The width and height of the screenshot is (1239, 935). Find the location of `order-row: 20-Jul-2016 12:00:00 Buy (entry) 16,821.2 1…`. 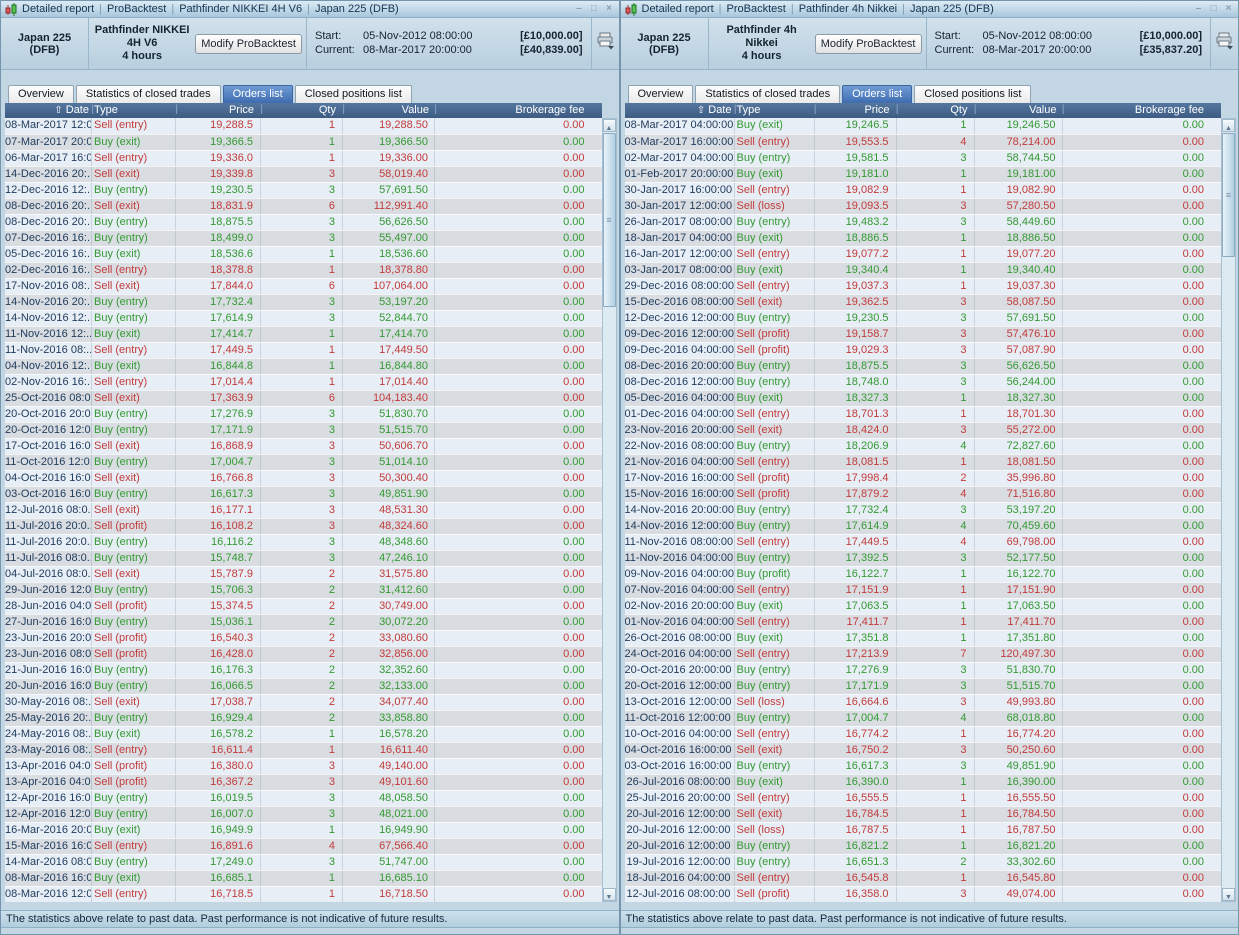

order-row: 20-Jul-2016 12:00:00 Buy (entry) 16,821.2 1… is located at coordinates (923, 846).